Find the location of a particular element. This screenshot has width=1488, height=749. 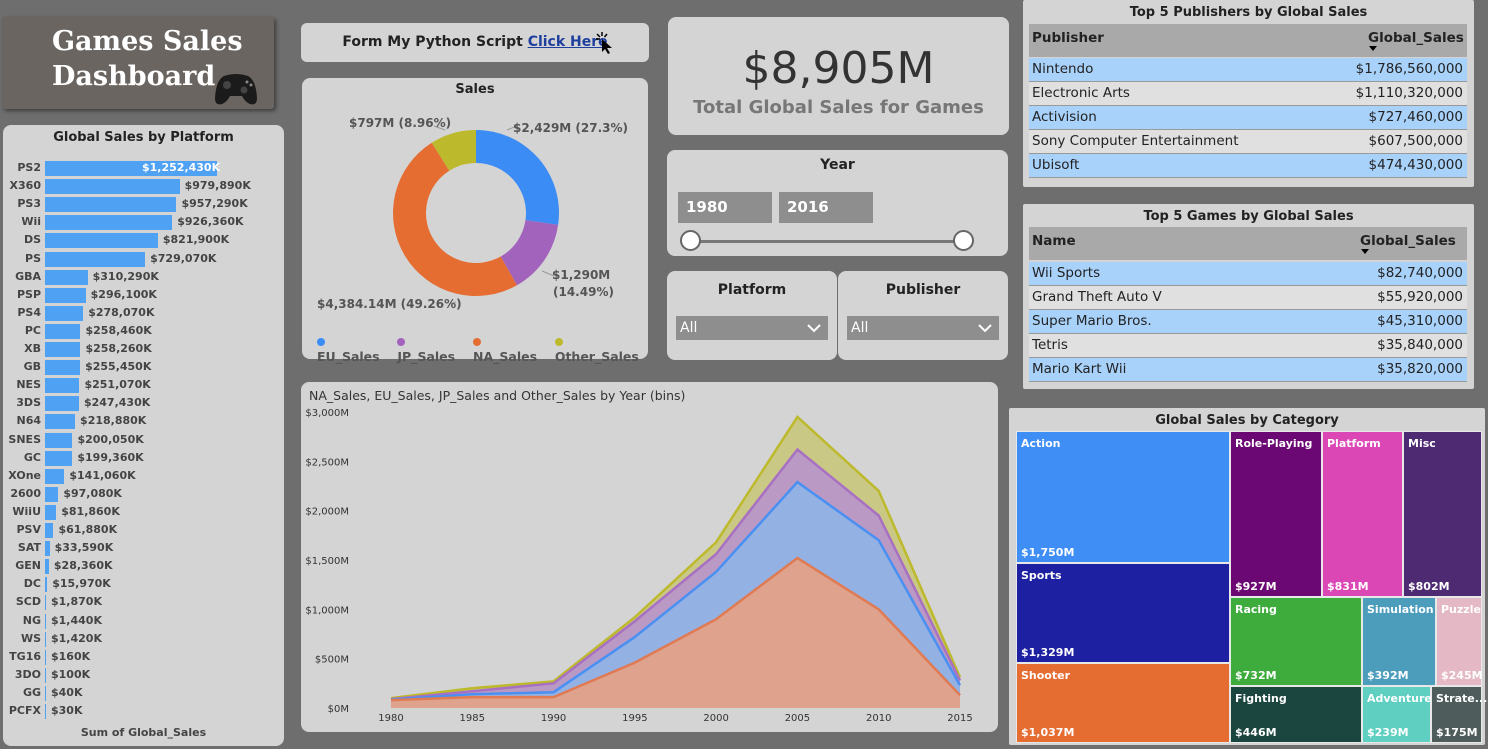

platform-bar-row: XOne $141,060K is located at coordinates (143, 477).